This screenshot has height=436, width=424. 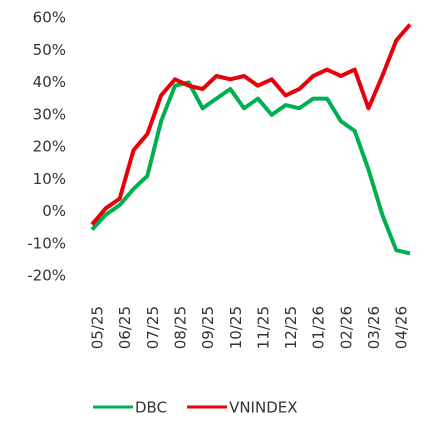 I want to click on y-tick-label: -20%, so click(x=46, y=276).